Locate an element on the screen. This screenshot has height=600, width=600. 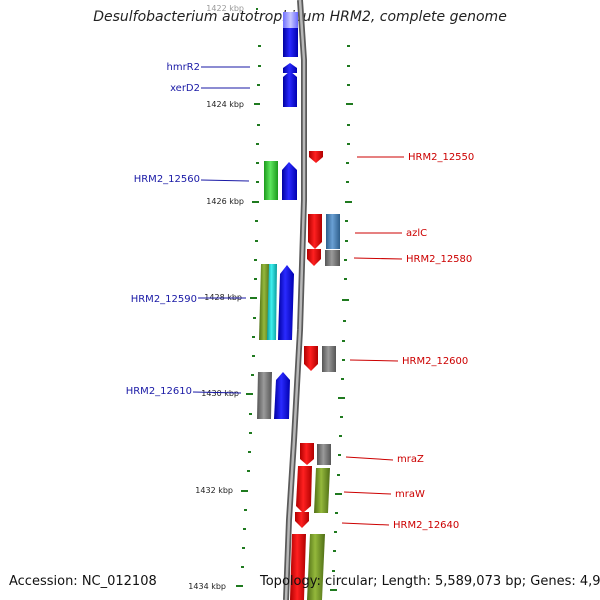
forward-leader-lines is located at coordinates (221, 230).